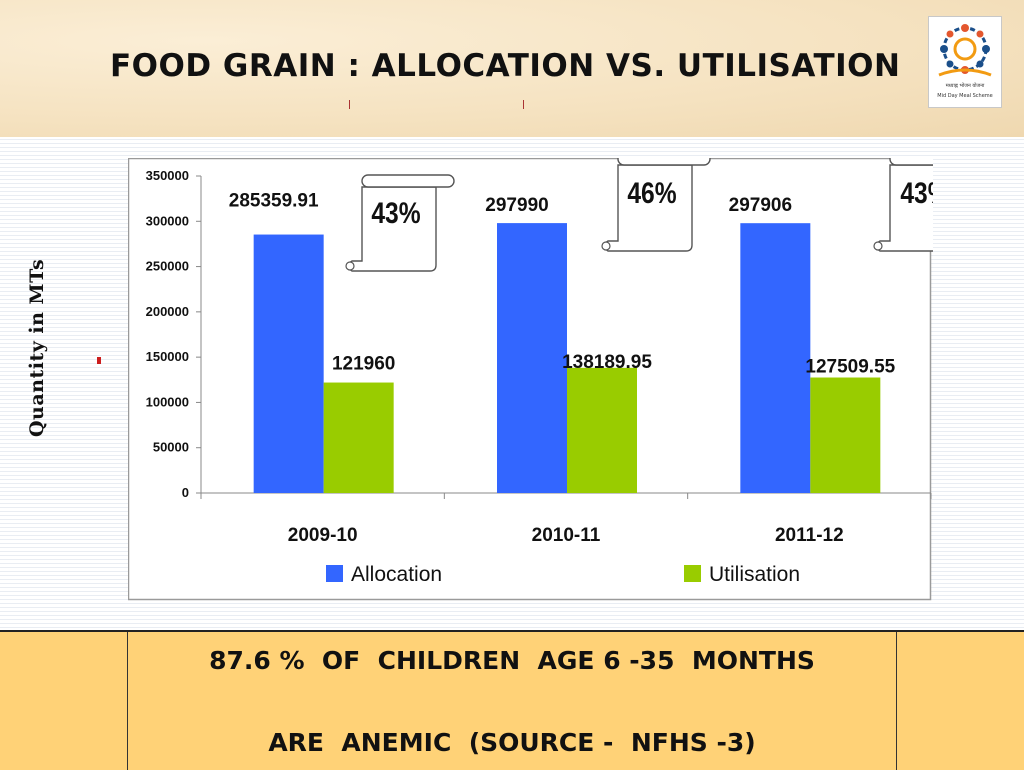 The height and width of the screenshot is (770, 1024). What do you see at coordinates (965, 86) in the screenshot?
I see `logo-script-text: मध्याह्न भोजन योजना` at bounding box center [965, 86].